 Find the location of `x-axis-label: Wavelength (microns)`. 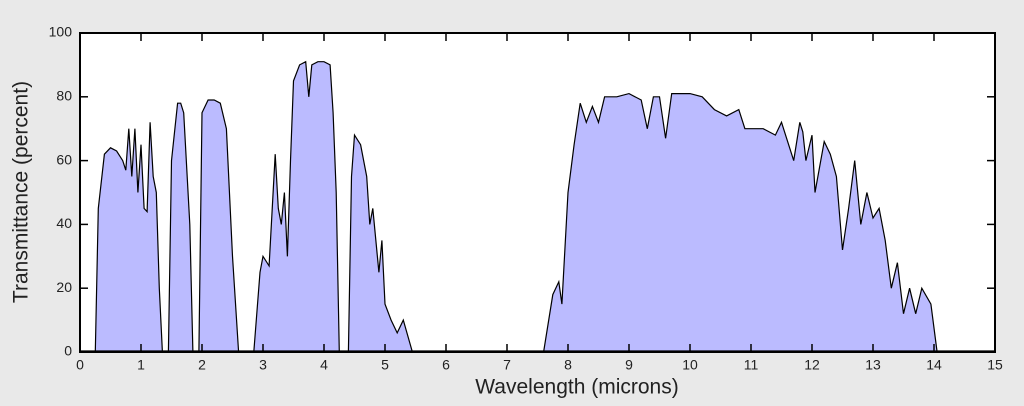

x-axis-label: Wavelength (microns) is located at coordinates (576, 387).